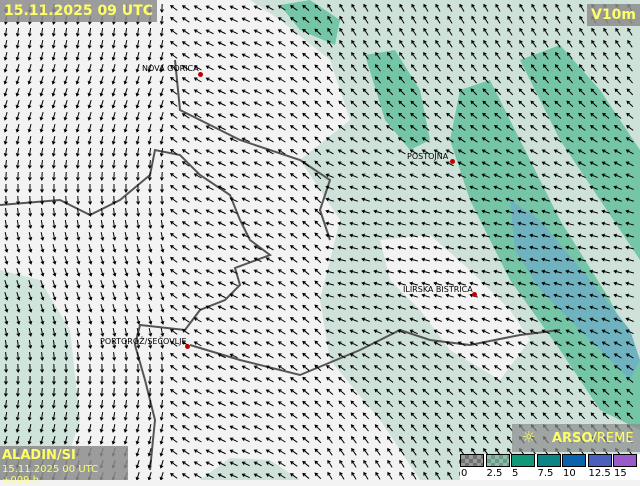 This screenshot has width=640, height=486. What do you see at coordinates (613, 15) in the screenshot?
I see `parameter-label: V10m` at bounding box center [613, 15].